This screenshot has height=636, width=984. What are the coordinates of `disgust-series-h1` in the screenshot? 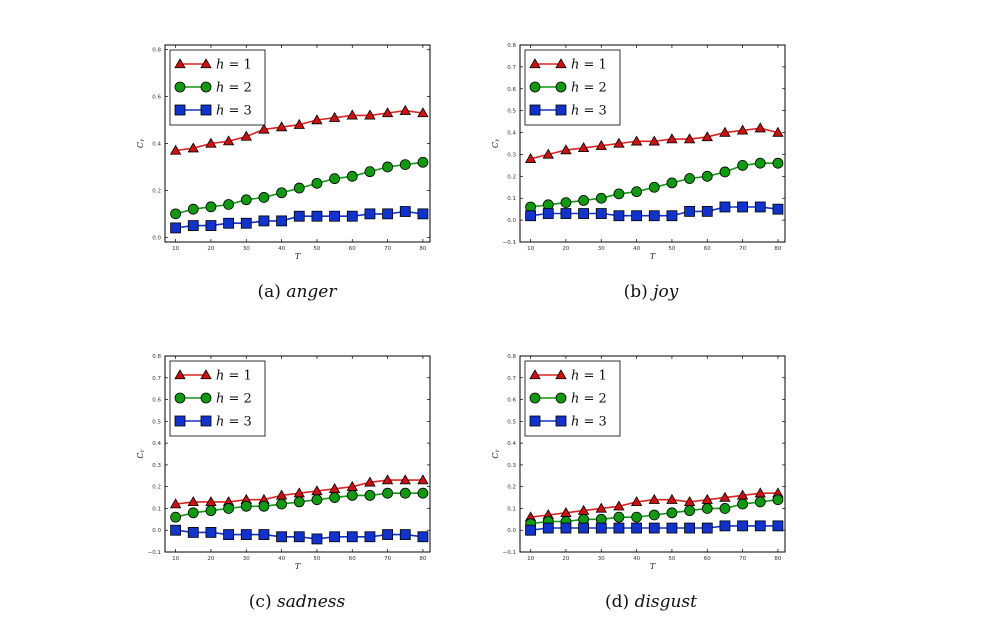 It's located at (654, 504).